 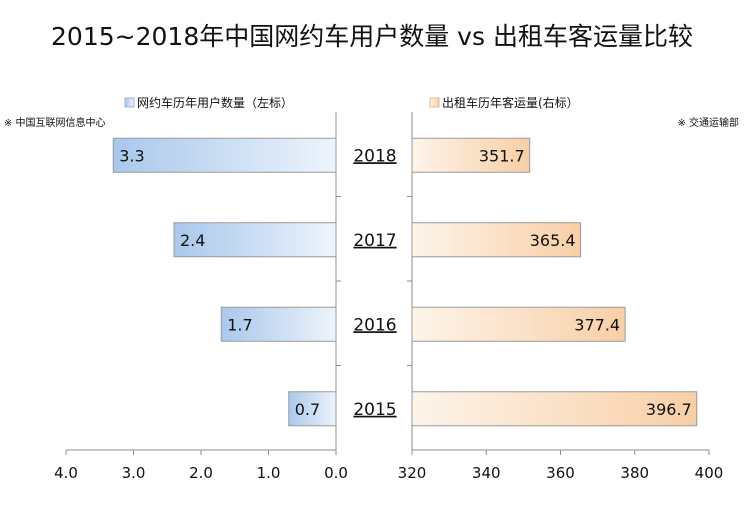 What do you see at coordinates (374, 410) in the screenshot?
I see `year-label: 2015` at bounding box center [374, 410].